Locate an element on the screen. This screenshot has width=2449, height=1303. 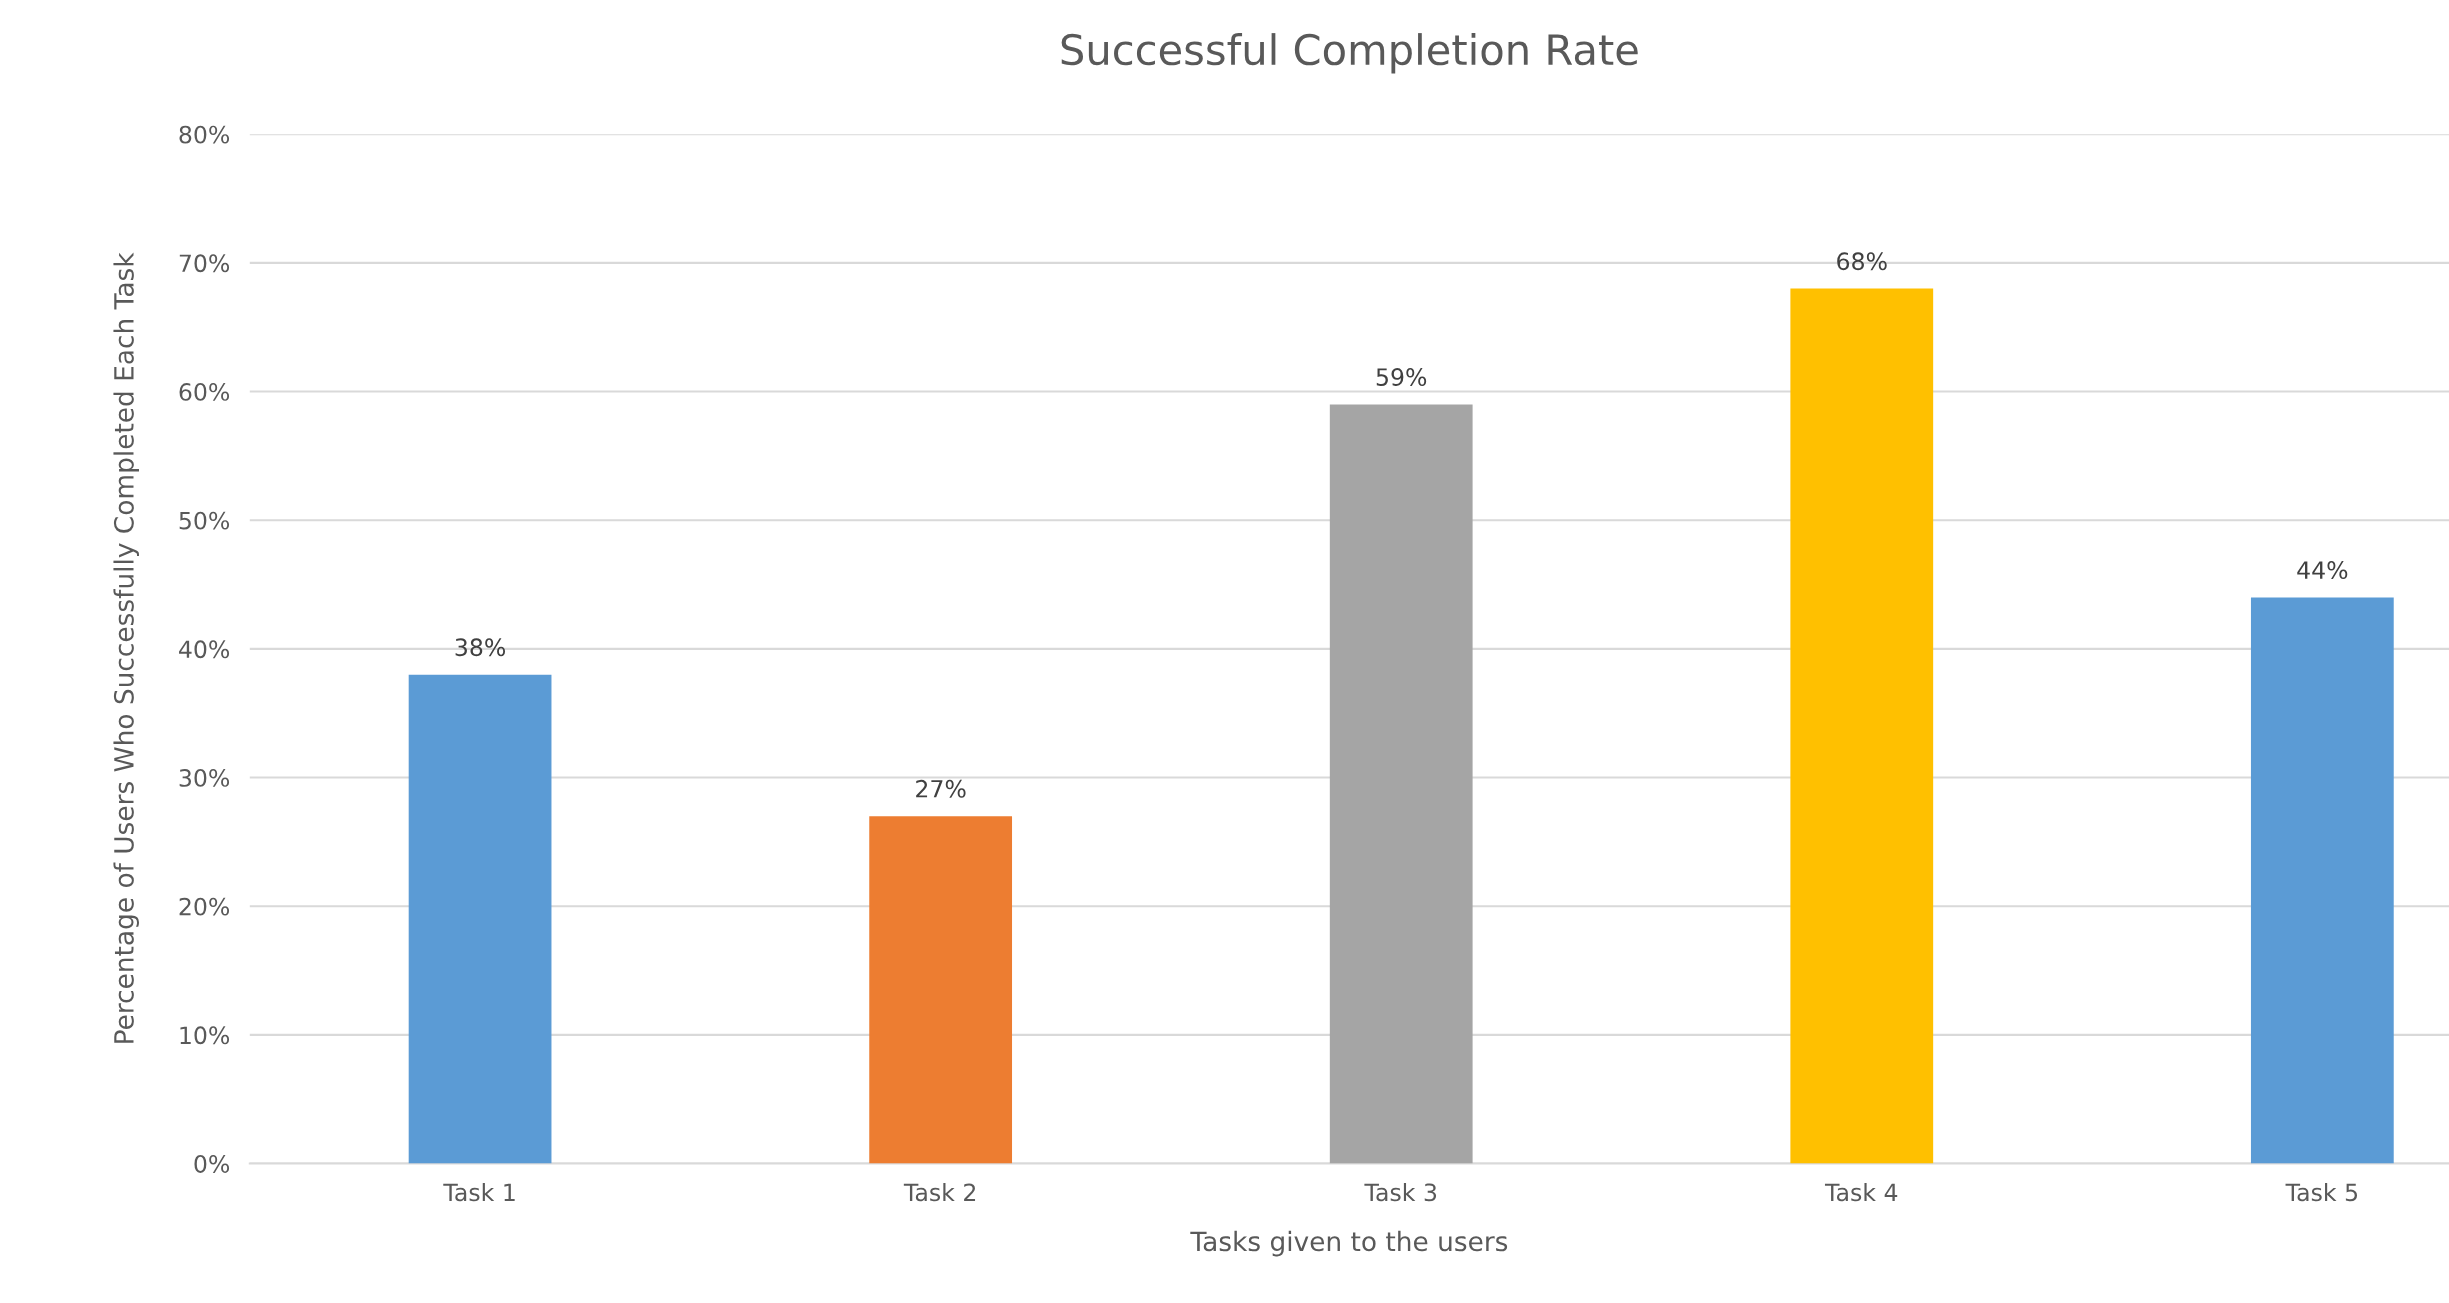
y-tick-label: 50% is located at coordinates (204, 520).